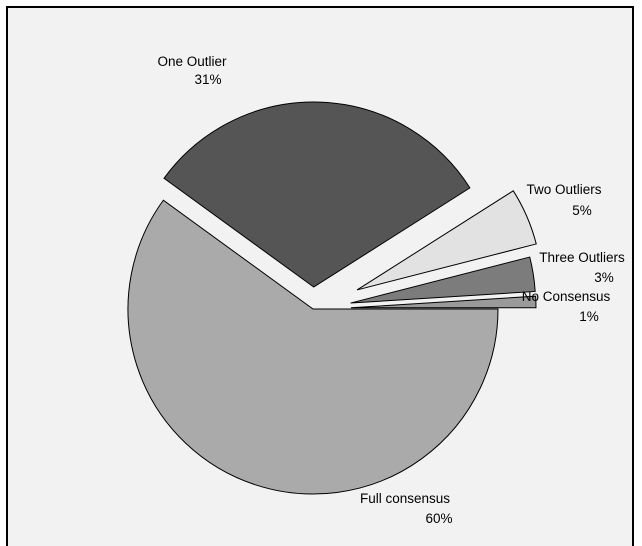 The width and height of the screenshot is (642, 546). I want to click on slice-label-two-outliers: Two Outliers, so click(563, 189).